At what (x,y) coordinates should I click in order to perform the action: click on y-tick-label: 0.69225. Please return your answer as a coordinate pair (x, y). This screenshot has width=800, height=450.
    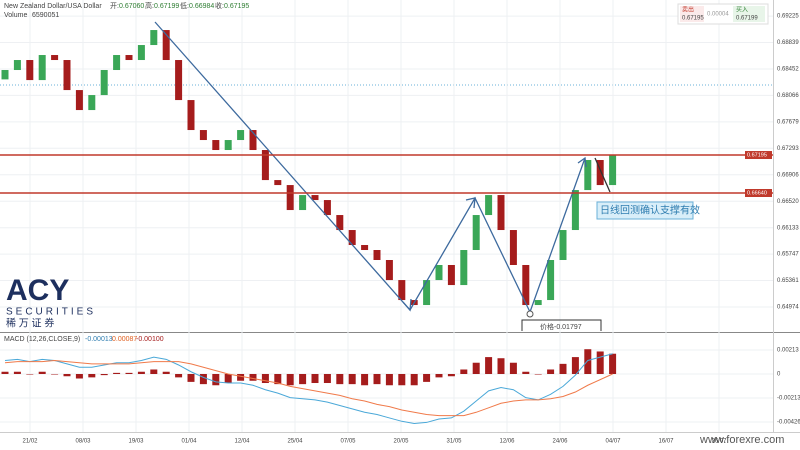
    Looking at the image, I should click on (788, 17).